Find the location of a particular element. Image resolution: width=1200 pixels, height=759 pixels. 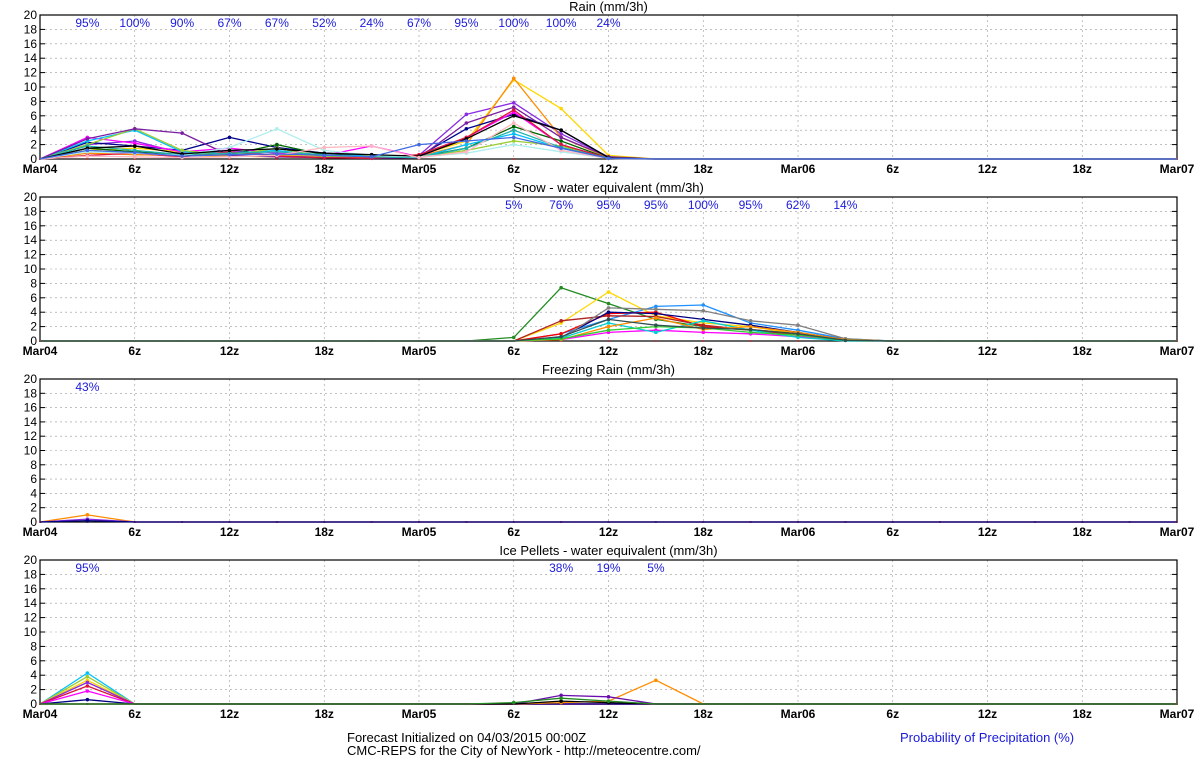

x-tick-label: Mar07 is located at coordinates (1177, 169).